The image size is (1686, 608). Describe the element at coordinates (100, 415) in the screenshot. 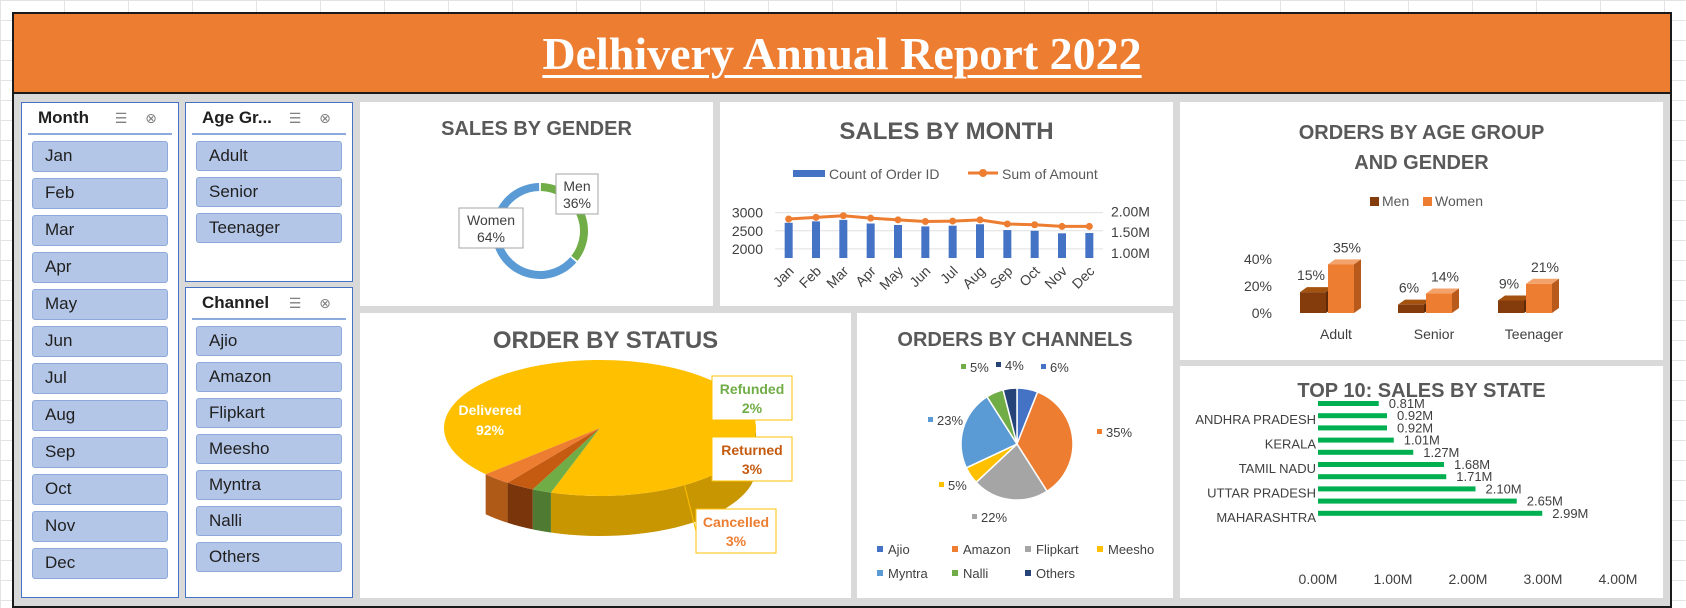

I see `month-slicer-item-aug: Aug` at that location.